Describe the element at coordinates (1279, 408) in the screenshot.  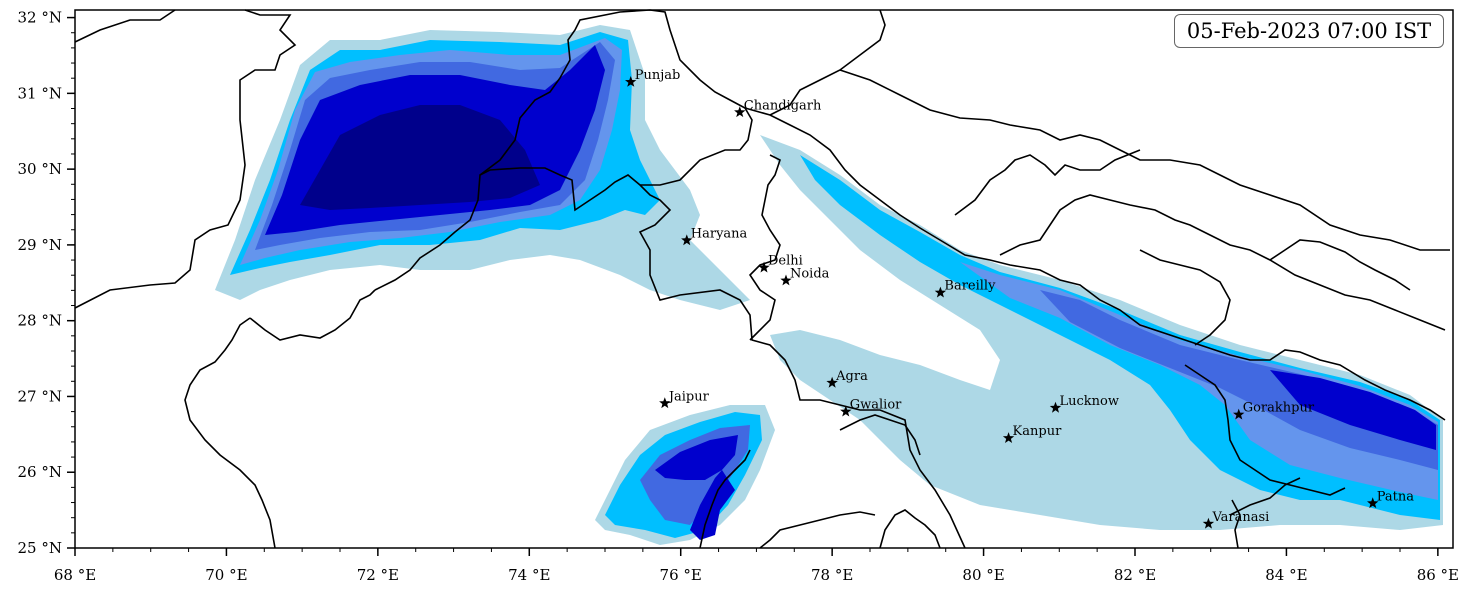
I see `city-label: Gorakhpur` at that location.